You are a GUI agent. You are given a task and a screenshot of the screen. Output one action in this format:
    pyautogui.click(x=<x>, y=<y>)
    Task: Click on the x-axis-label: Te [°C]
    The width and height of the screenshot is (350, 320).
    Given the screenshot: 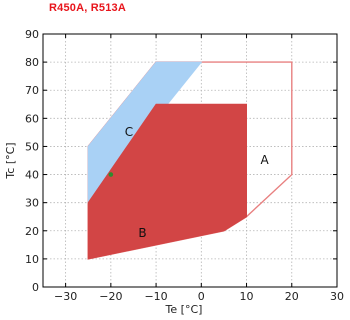 What is the action you would take?
    pyautogui.click(x=184, y=309)
    